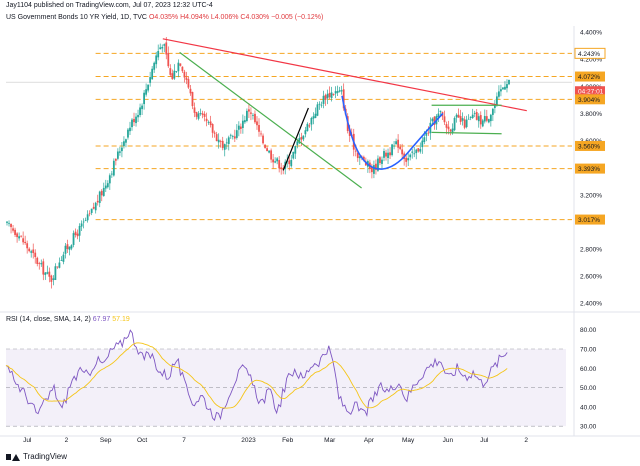  I want to click on time-tick-label: Feb, so click(288, 440).